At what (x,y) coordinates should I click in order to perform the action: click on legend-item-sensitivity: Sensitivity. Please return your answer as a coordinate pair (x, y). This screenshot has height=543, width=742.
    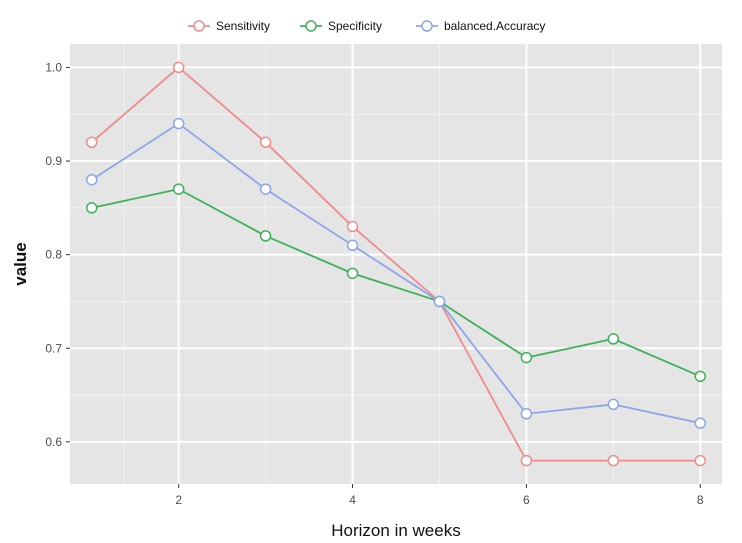
    Looking at the image, I should click on (229, 26).